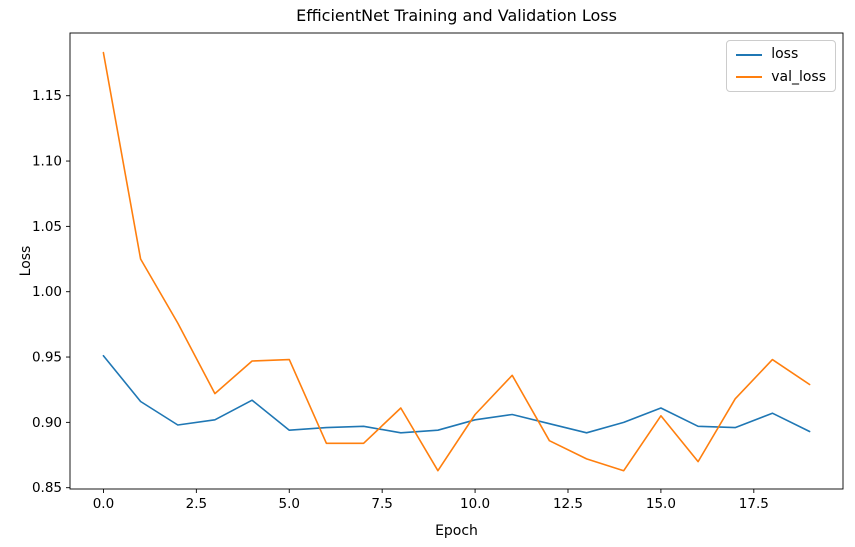 Image resolution: width=855 pixels, height=547 pixels. What do you see at coordinates (749, 54) in the screenshot?
I see `loss-legend-line-icon` at bounding box center [749, 54].